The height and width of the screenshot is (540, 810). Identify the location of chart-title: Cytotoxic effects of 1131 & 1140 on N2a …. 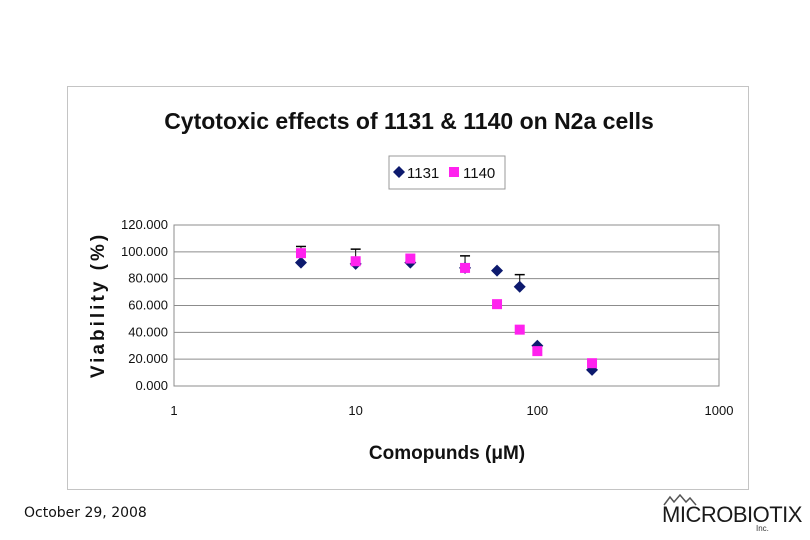
(409, 121).